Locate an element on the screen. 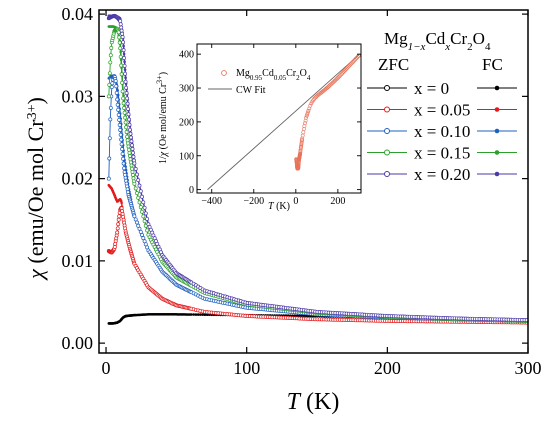 The height and width of the screenshot is (423, 550). inset-legend: Mg0.95Cd0.05Cr2O4 CW Fit is located at coordinates (259, 82).